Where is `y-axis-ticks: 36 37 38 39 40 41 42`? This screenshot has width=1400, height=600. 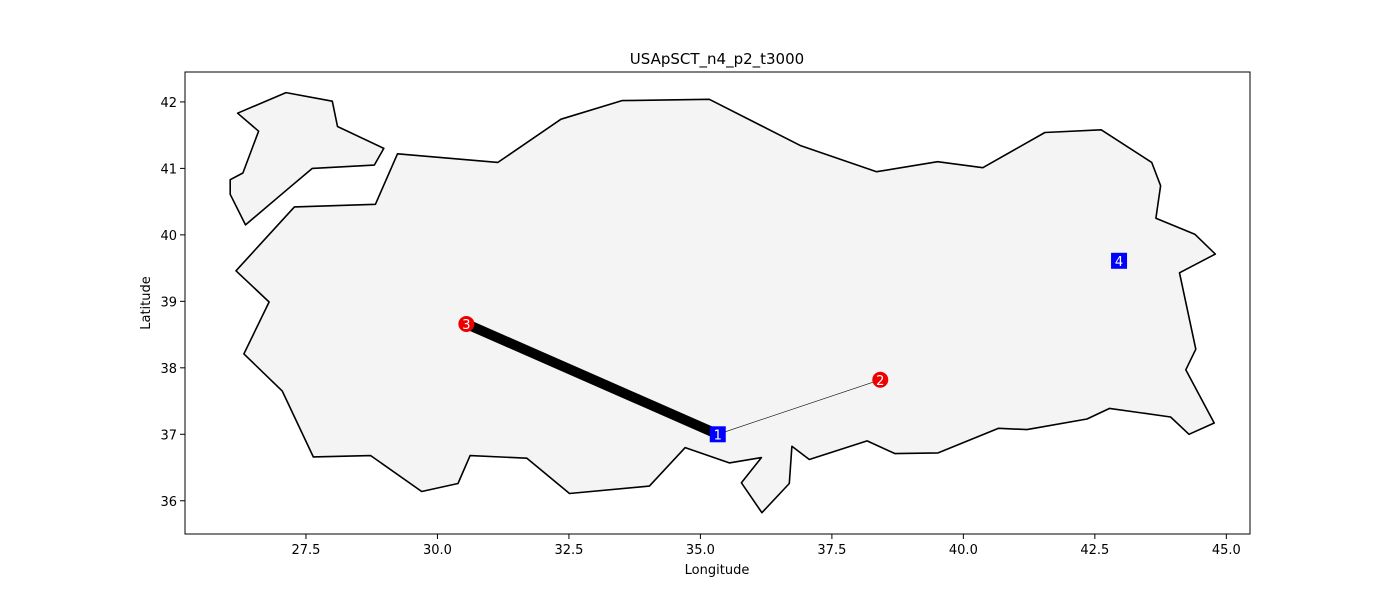 y-axis-ticks: 36 37 38 39 40 41 42 is located at coordinates (172, 303).